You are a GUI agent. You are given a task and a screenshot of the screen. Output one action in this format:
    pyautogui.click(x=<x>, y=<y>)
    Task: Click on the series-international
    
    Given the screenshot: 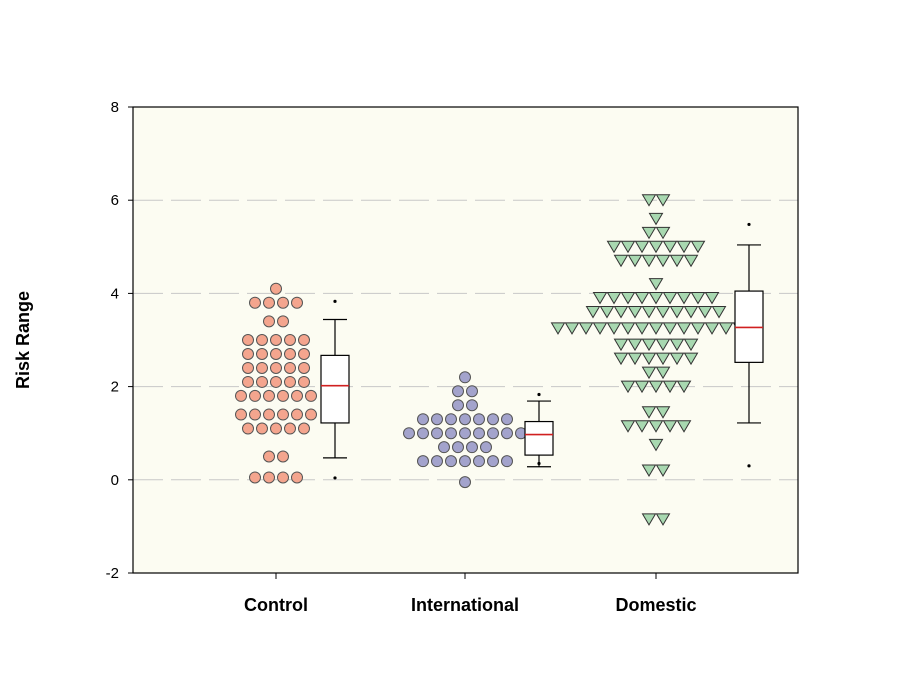 What is the action you would take?
    pyautogui.click(x=465, y=430)
    